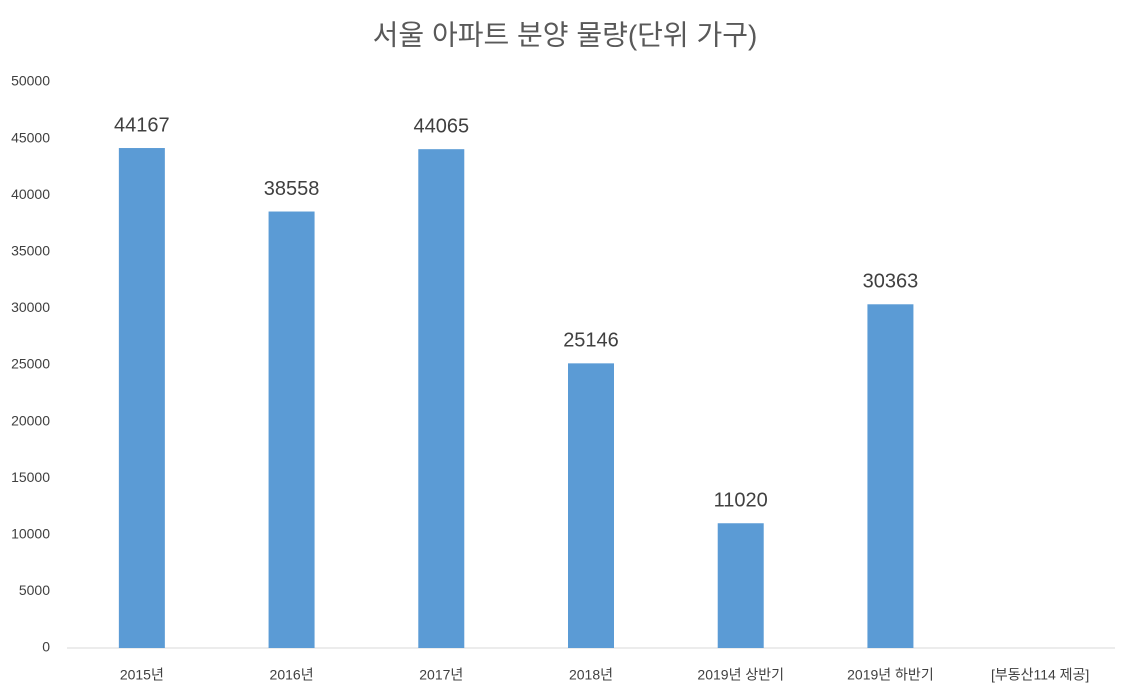 This screenshot has width=1130, height=697. I want to click on y-tick-label: 5000, so click(34, 590).